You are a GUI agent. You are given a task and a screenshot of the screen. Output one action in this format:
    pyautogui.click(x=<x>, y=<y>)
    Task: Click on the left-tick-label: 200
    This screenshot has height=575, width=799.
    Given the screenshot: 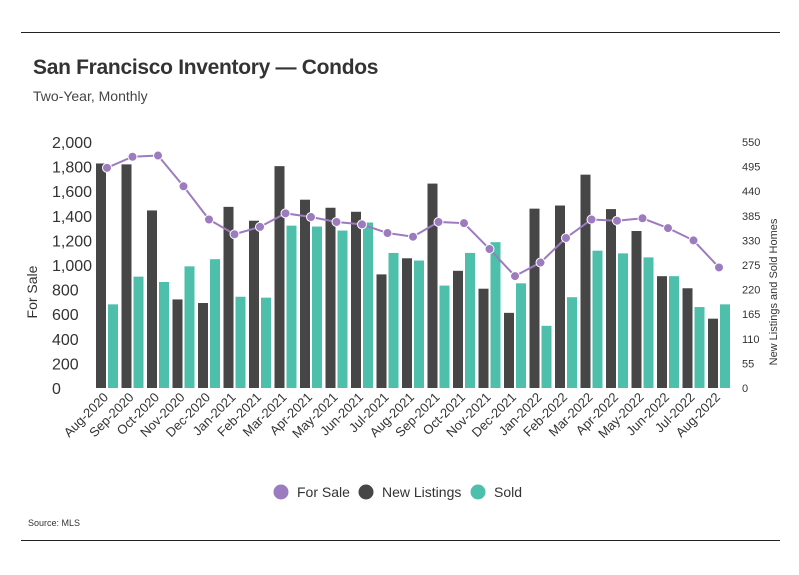 What is the action you would take?
    pyautogui.click(x=65, y=364)
    